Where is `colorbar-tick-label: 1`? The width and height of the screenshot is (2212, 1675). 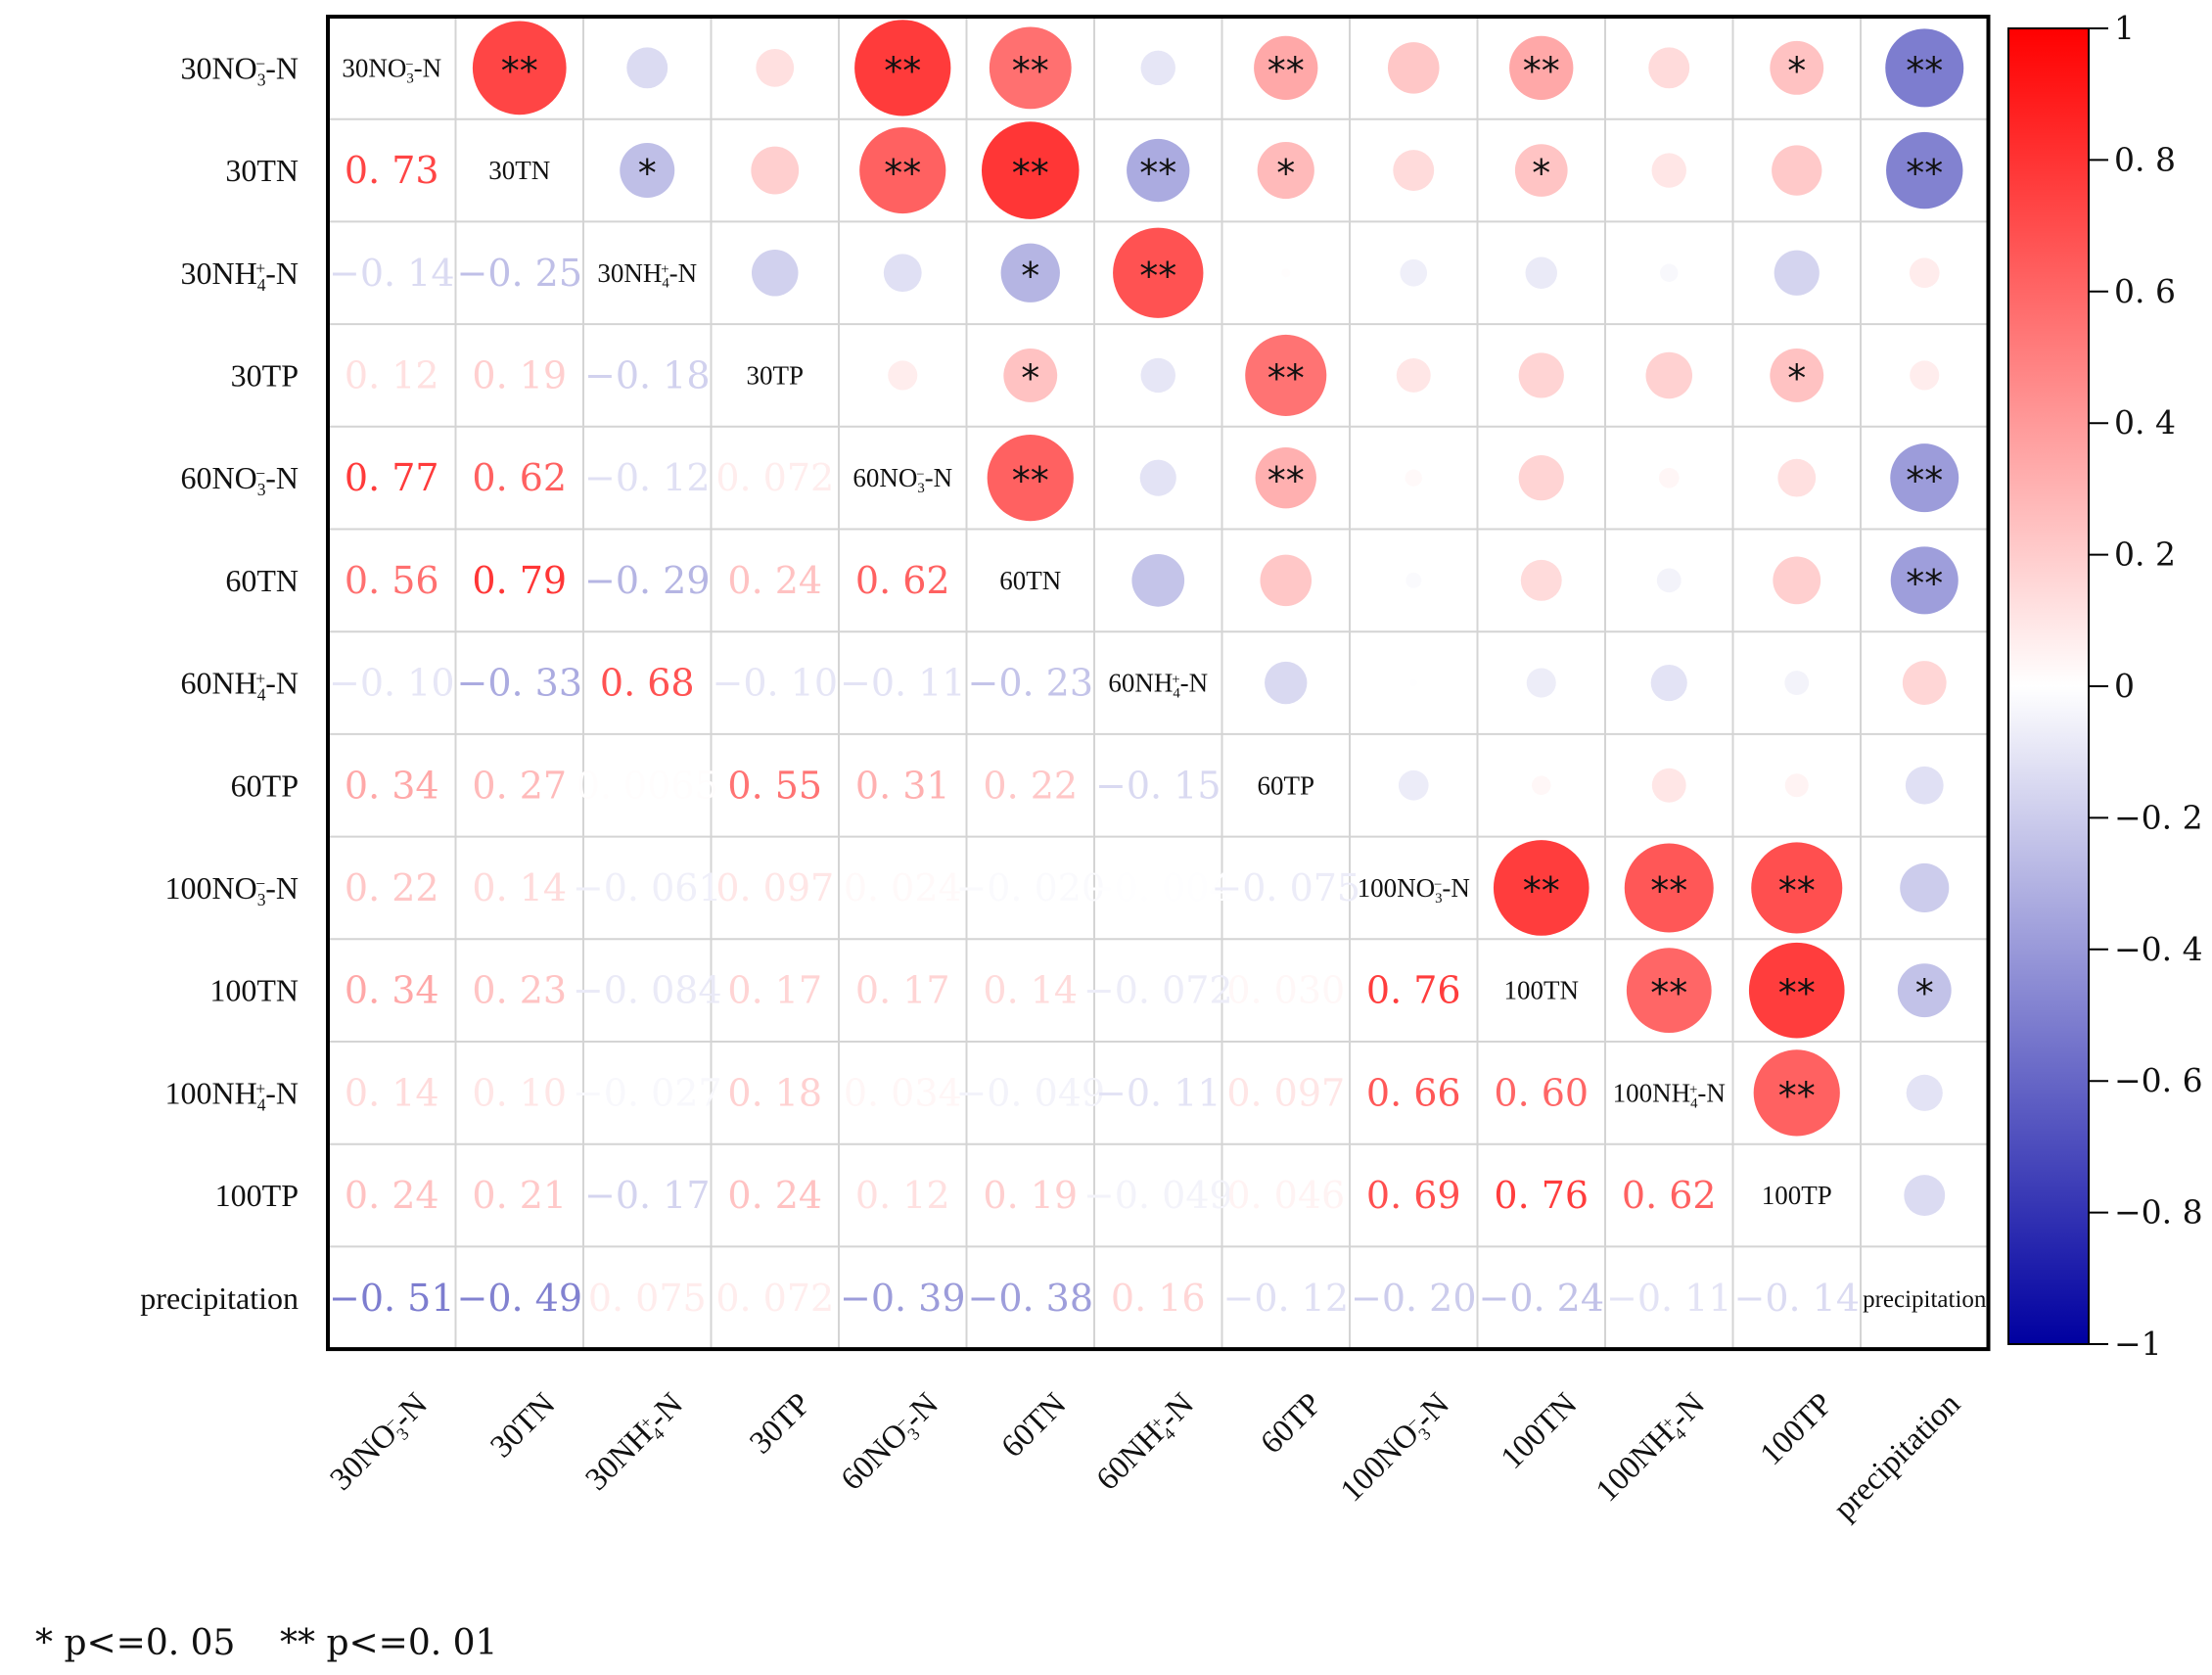
colorbar-tick-label: 1 is located at coordinates (2124, 28).